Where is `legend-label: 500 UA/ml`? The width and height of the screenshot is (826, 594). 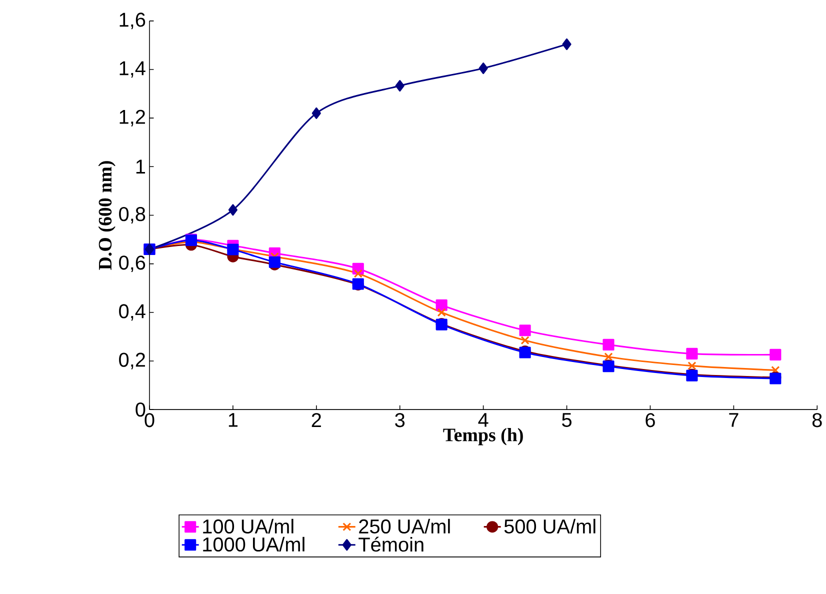
legend-label: 500 UA/ml is located at coordinates (550, 526).